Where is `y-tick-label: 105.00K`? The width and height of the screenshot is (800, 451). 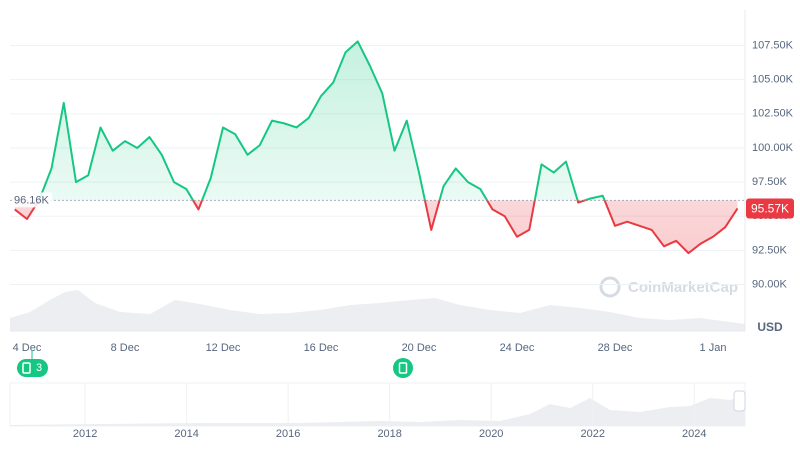
y-tick-label: 105.00K is located at coordinates (773, 80).